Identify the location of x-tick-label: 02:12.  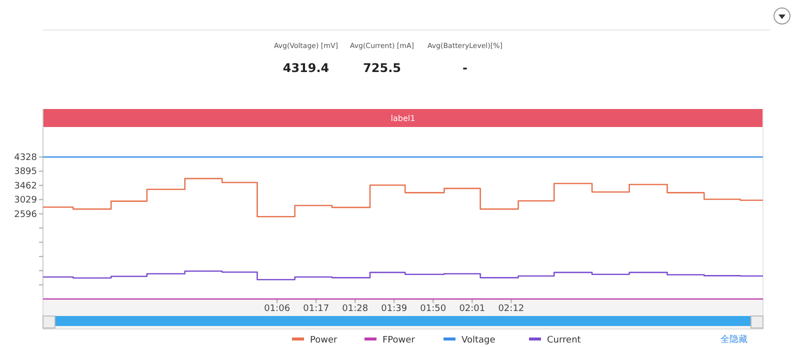
(511, 309).